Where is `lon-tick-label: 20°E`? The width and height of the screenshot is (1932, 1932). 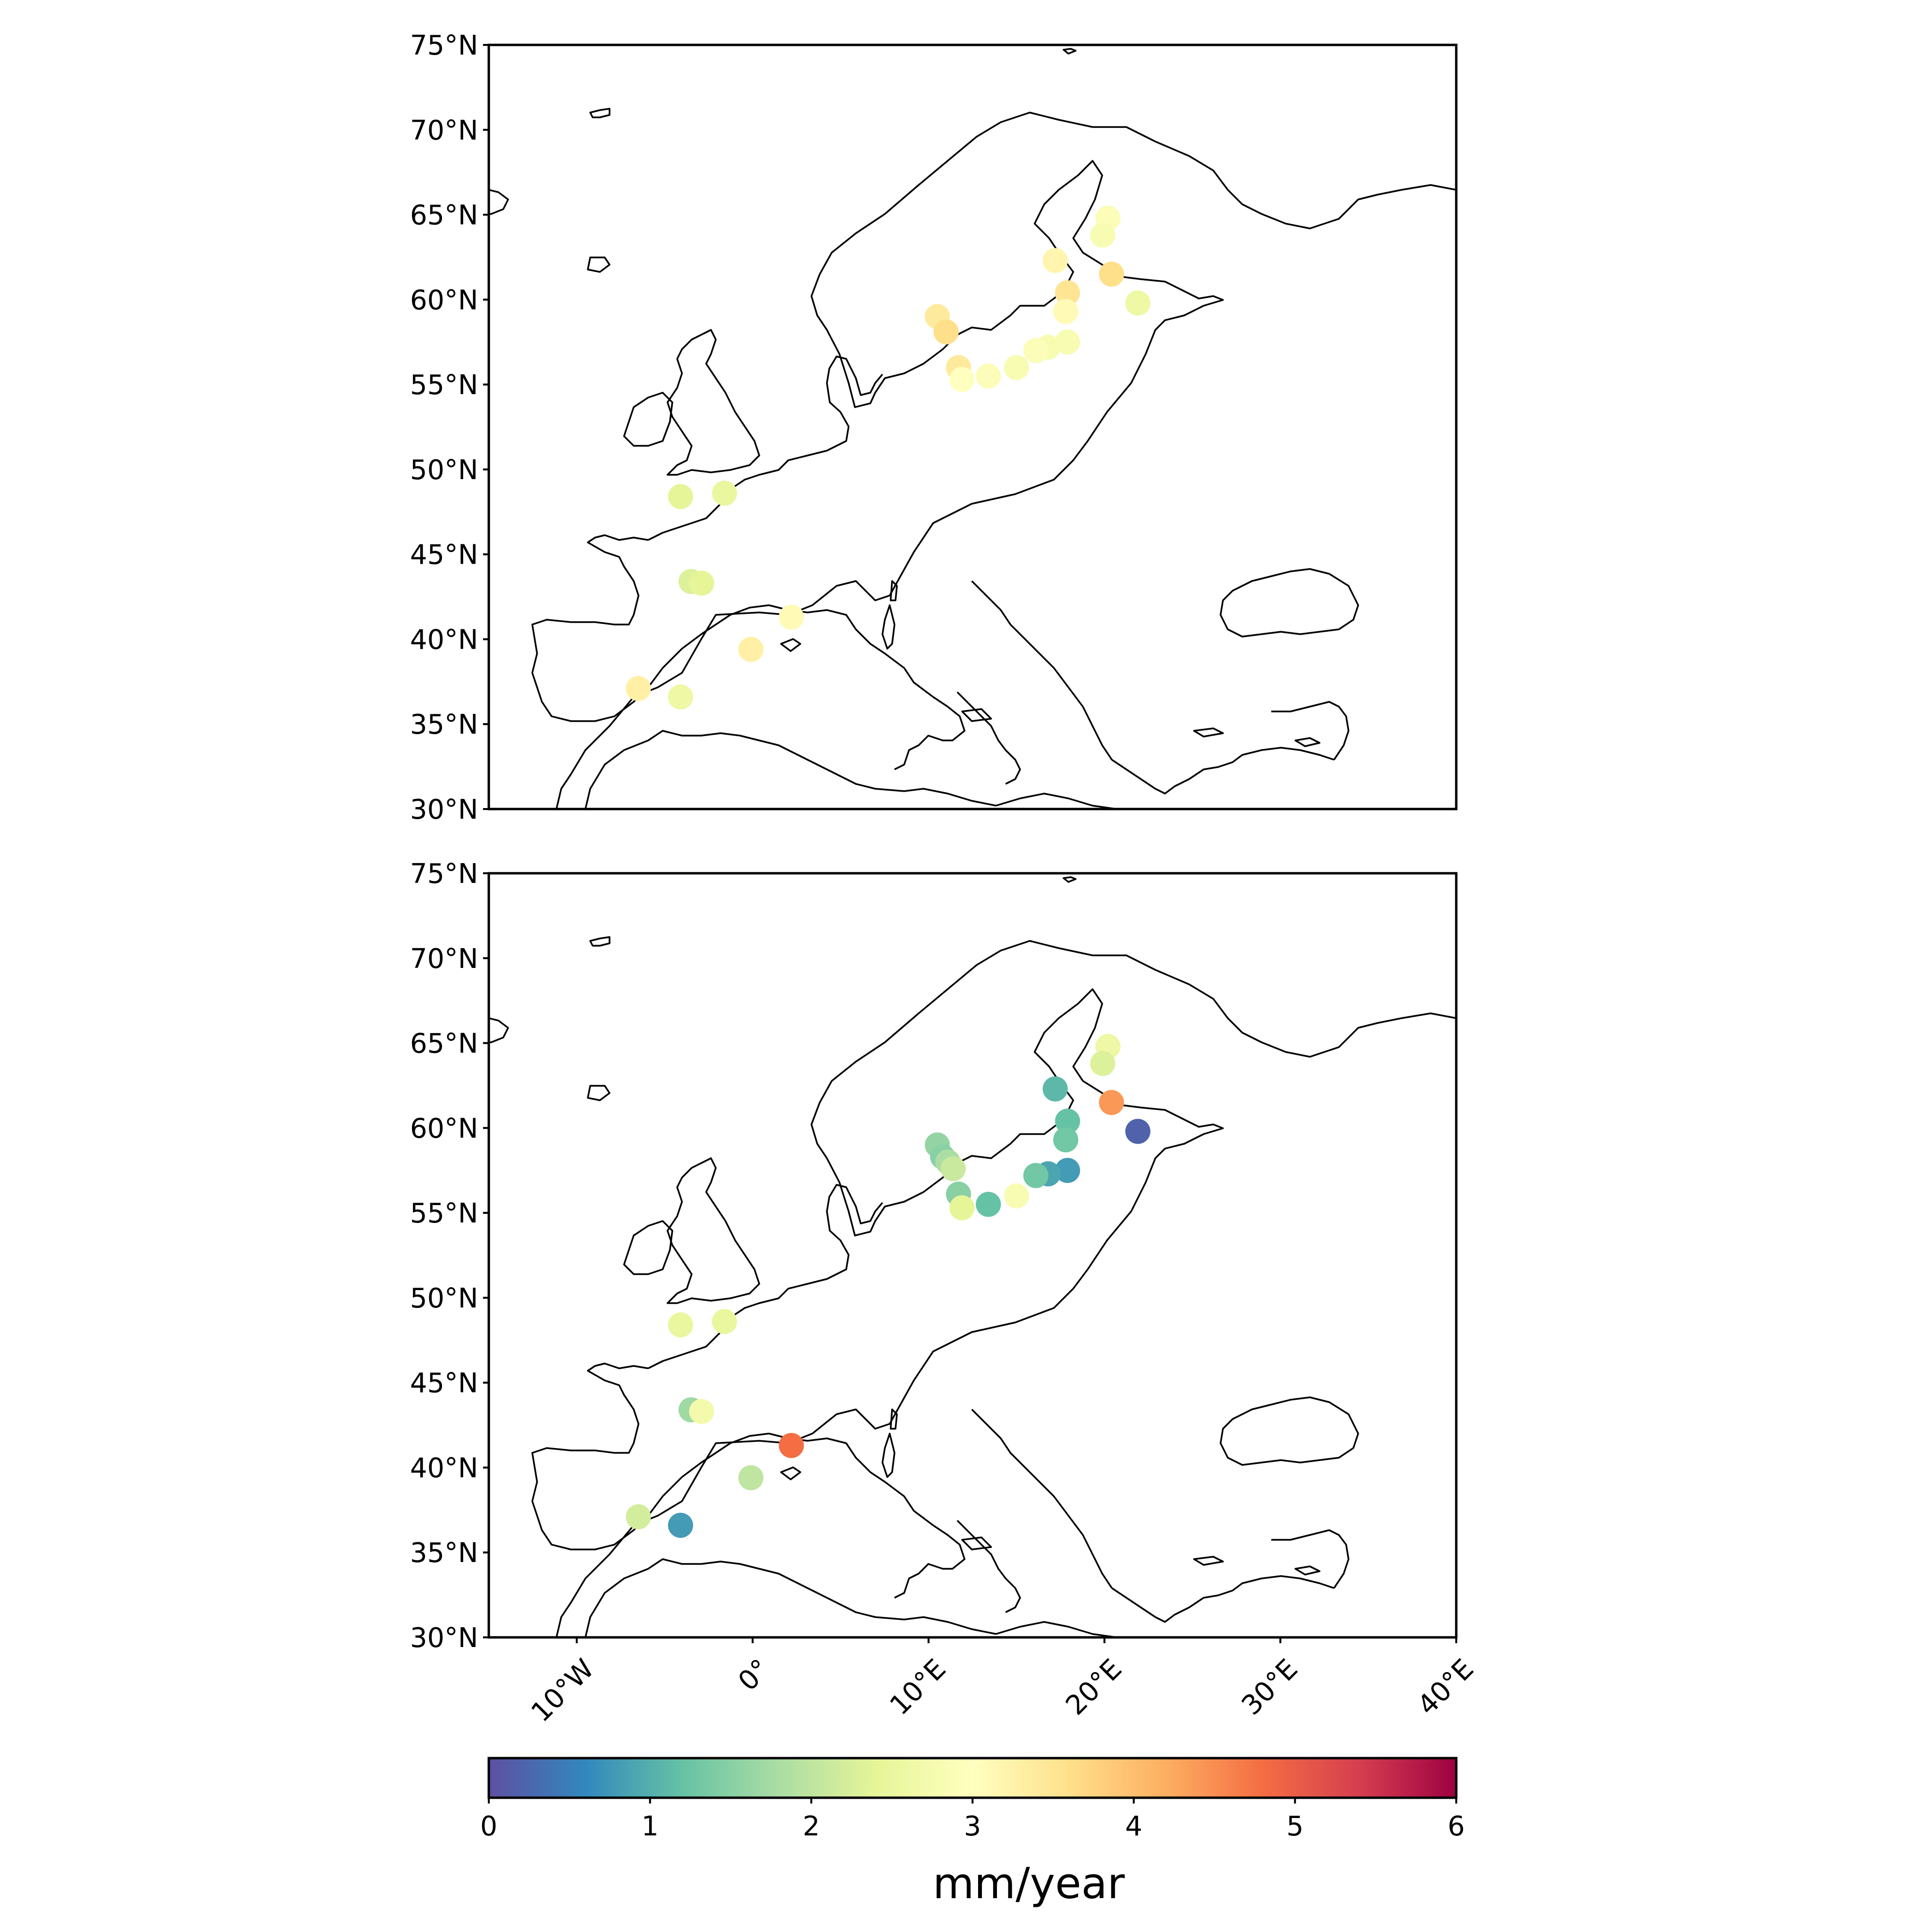 lon-tick-label: 20°E is located at coordinates (1094, 1687).